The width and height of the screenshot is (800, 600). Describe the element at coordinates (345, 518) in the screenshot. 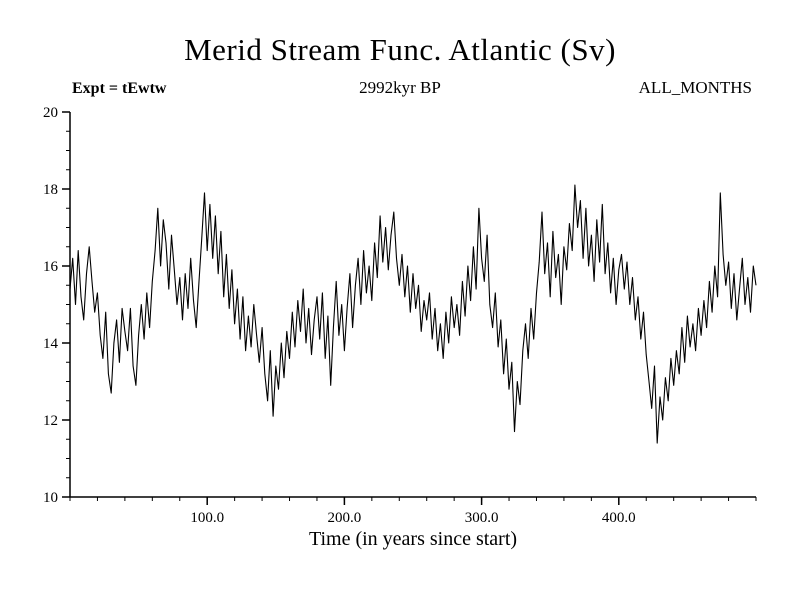

I see `x-tick-label: 200.0` at that location.